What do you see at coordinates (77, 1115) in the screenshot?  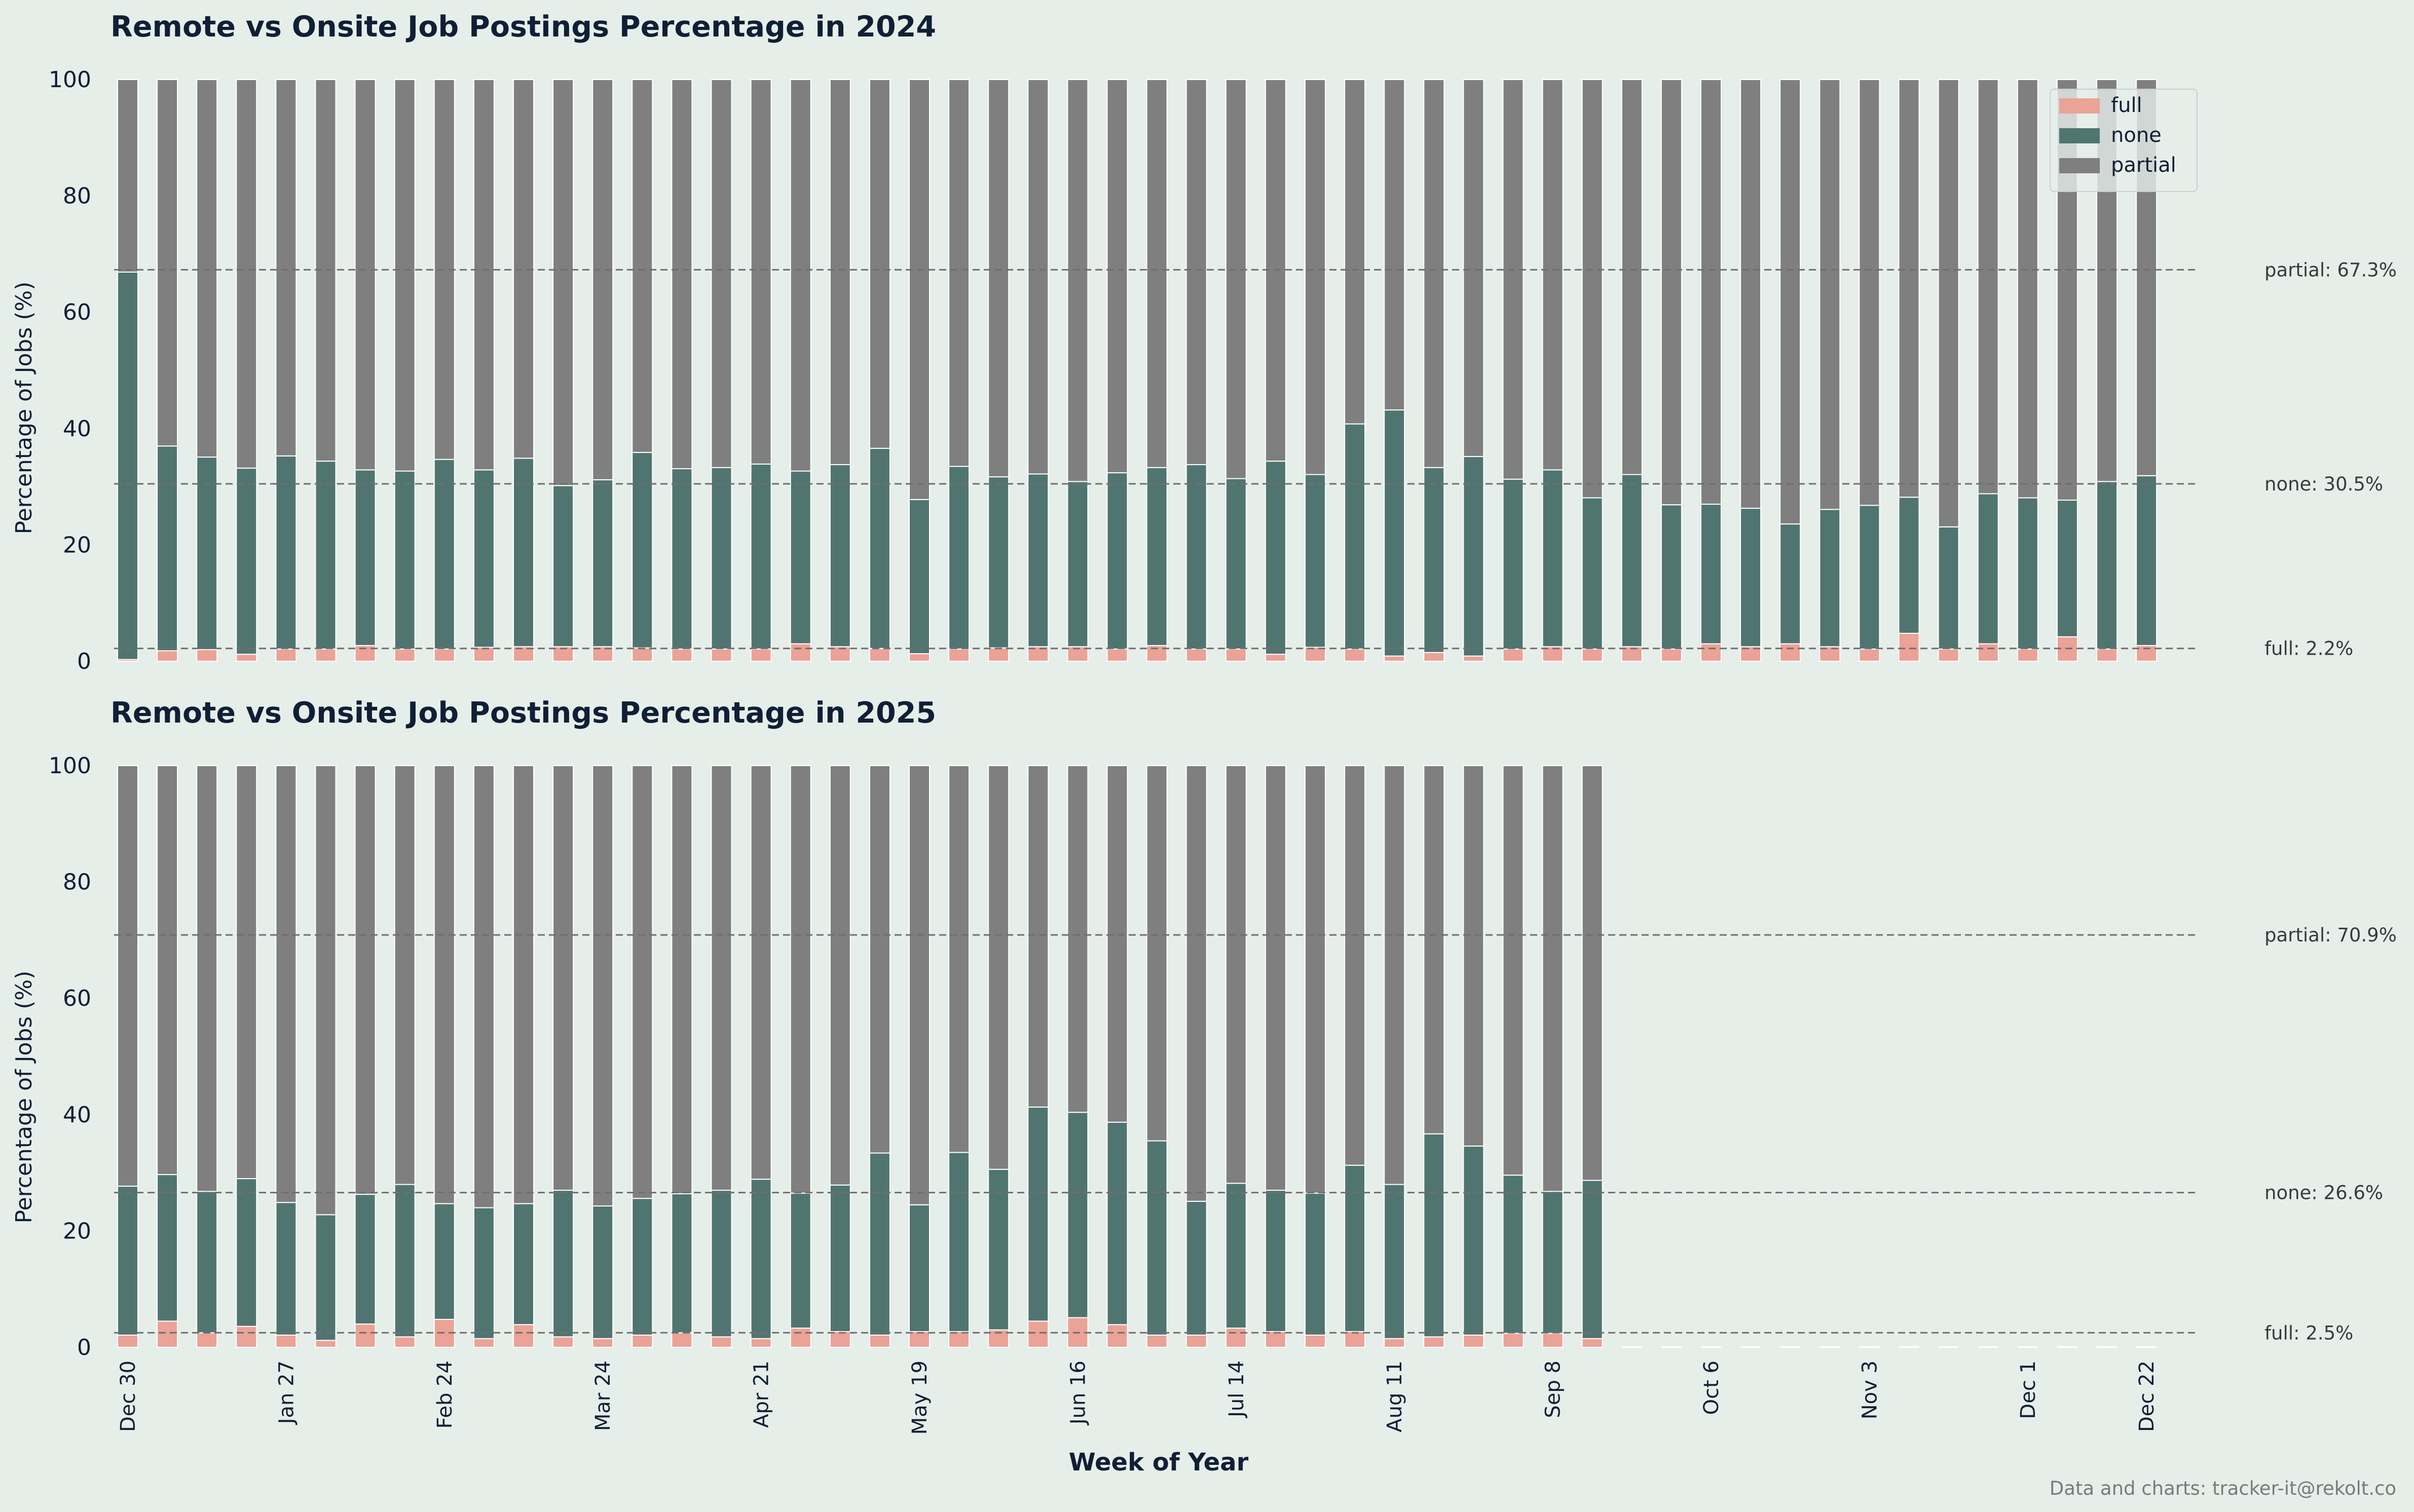 I see `panel-2025-ytick-40: 40` at bounding box center [77, 1115].